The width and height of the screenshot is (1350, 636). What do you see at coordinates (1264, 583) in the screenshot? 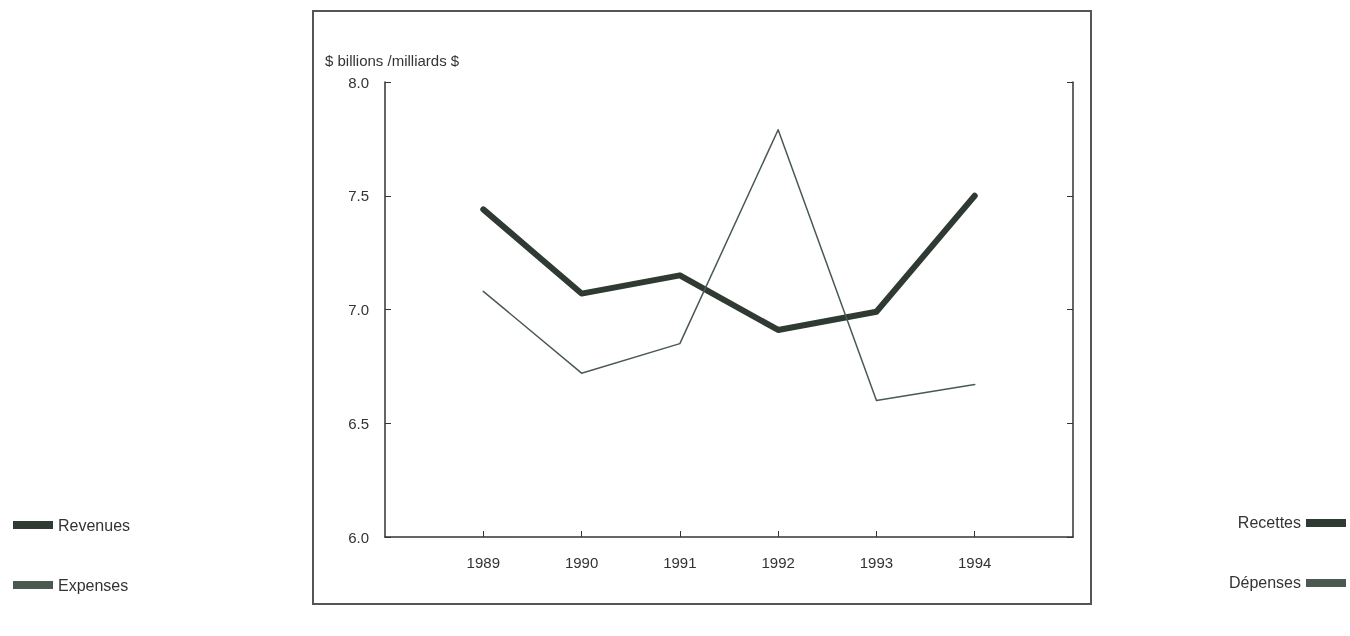
I see `text: Dépenses` at bounding box center [1264, 583].